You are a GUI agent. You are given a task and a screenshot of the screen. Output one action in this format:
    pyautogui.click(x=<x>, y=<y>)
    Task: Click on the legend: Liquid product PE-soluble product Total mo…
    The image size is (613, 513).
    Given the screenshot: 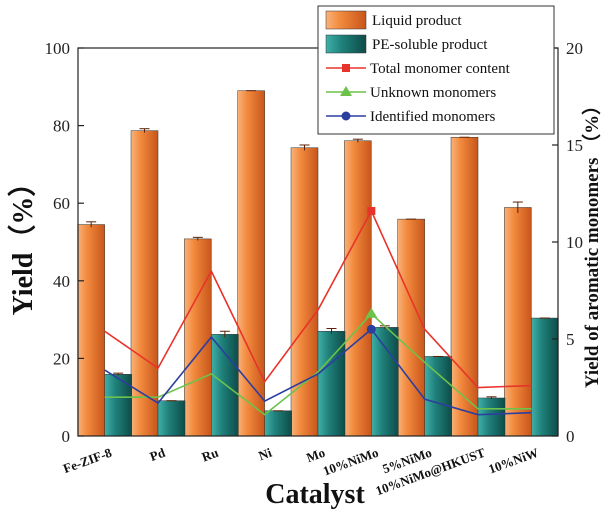 What is the action you would take?
    pyautogui.click(x=436, y=70)
    